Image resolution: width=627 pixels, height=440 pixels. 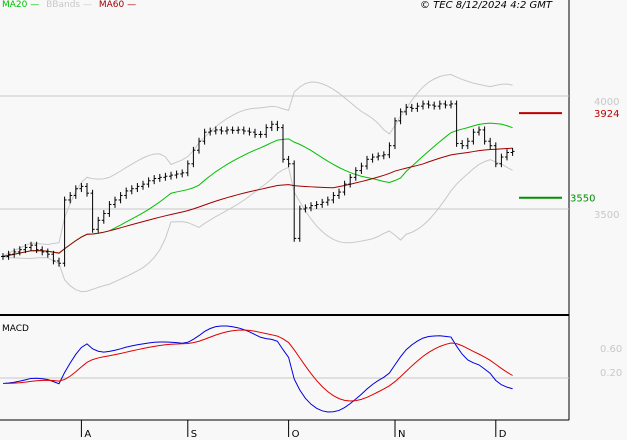 What do you see at coordinates (611, 349) in the screenshot?
I see `macd-tick-label: 0.60` at bounding box center [611, 349].